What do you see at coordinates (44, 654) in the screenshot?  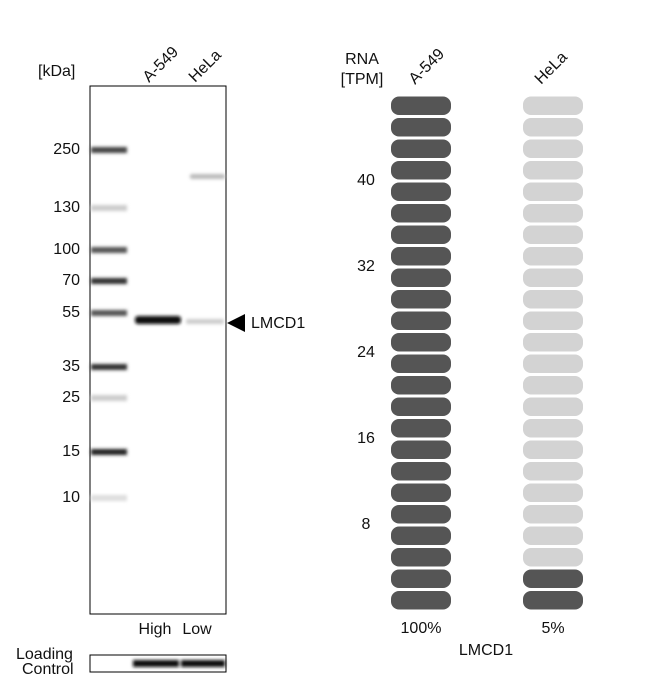 I see `loading-label: Loading` at bounding box center [44, 654].